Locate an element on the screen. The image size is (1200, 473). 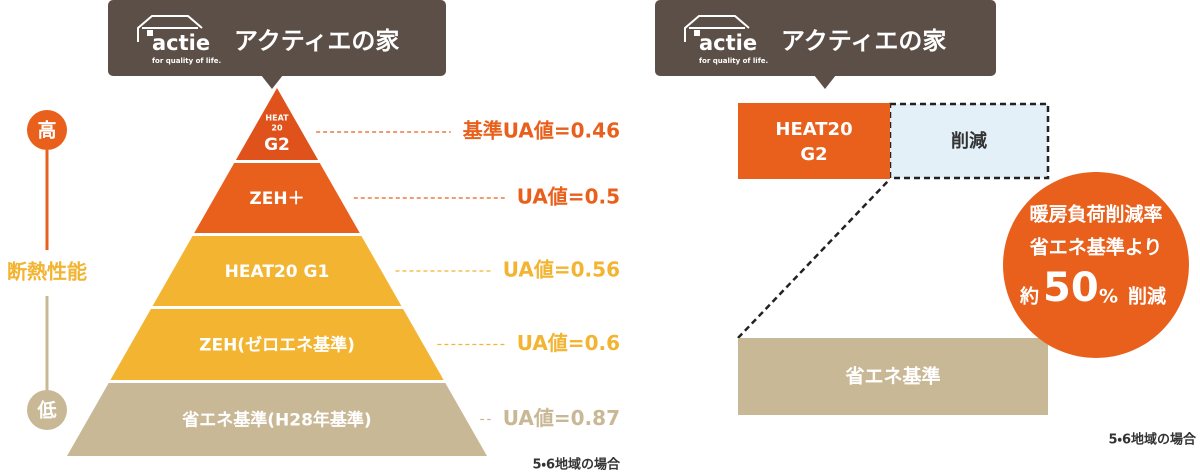
highlight-circle is located at coordinates (1096, 265).